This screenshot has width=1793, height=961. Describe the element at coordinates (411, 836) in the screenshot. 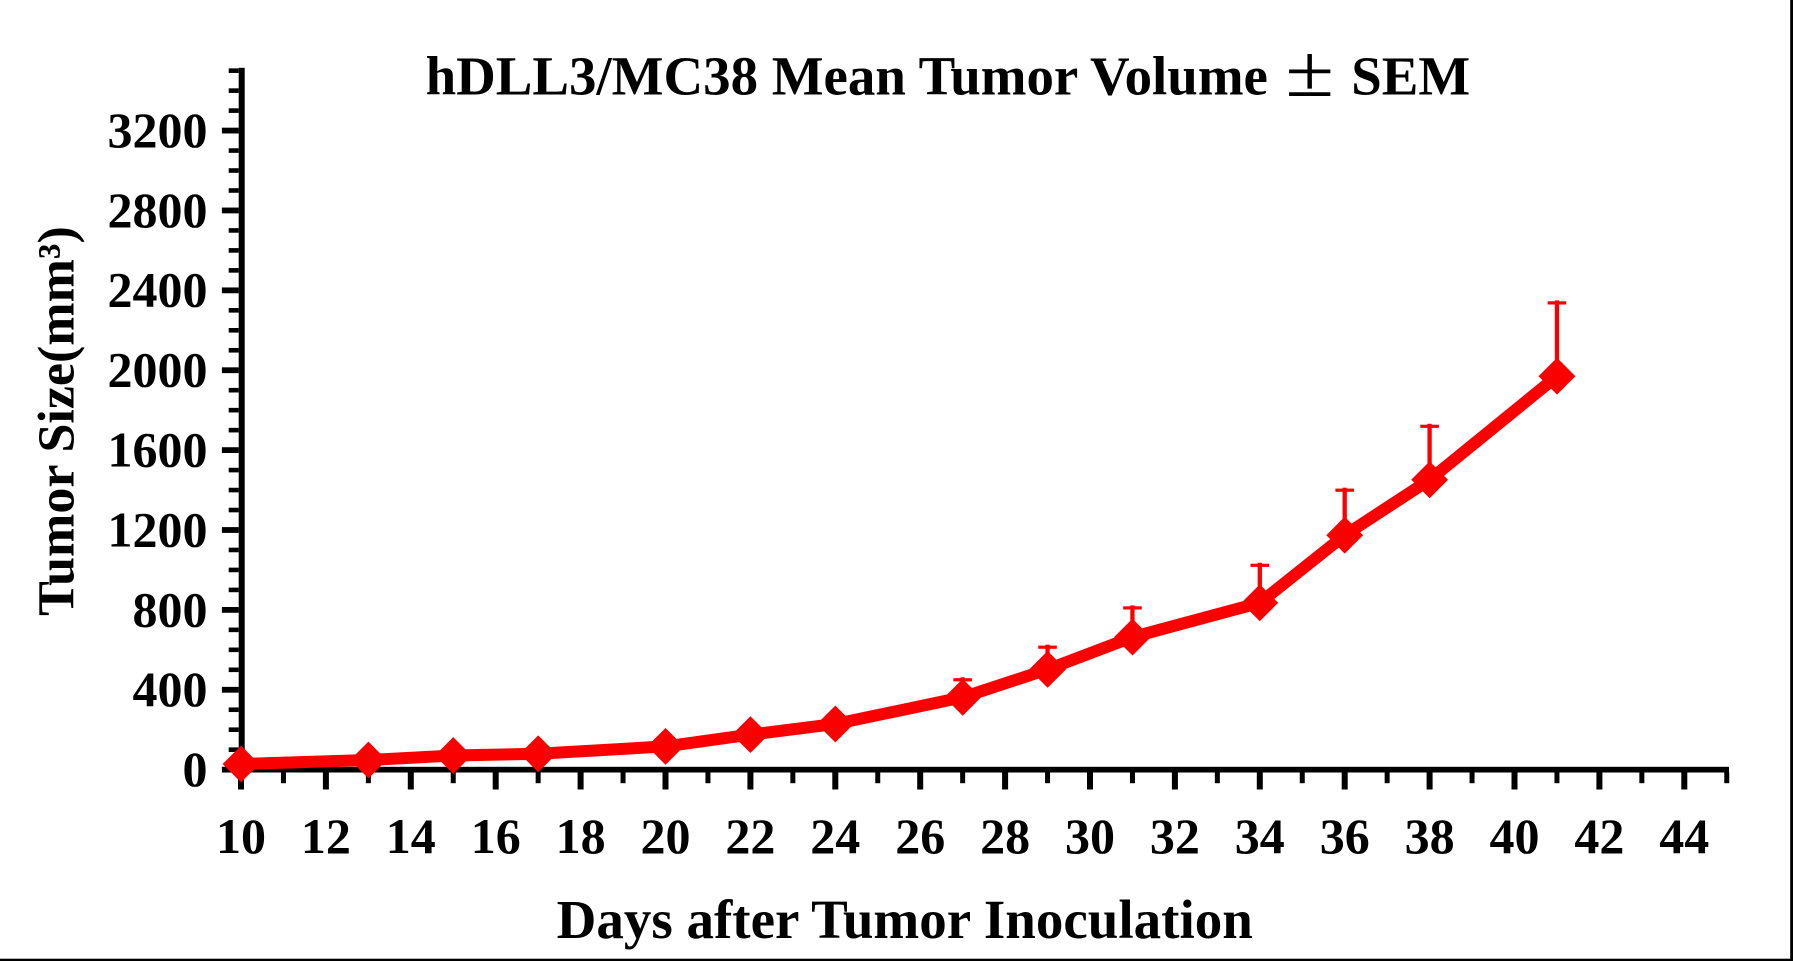

I see `svg-text: 14` at that location.